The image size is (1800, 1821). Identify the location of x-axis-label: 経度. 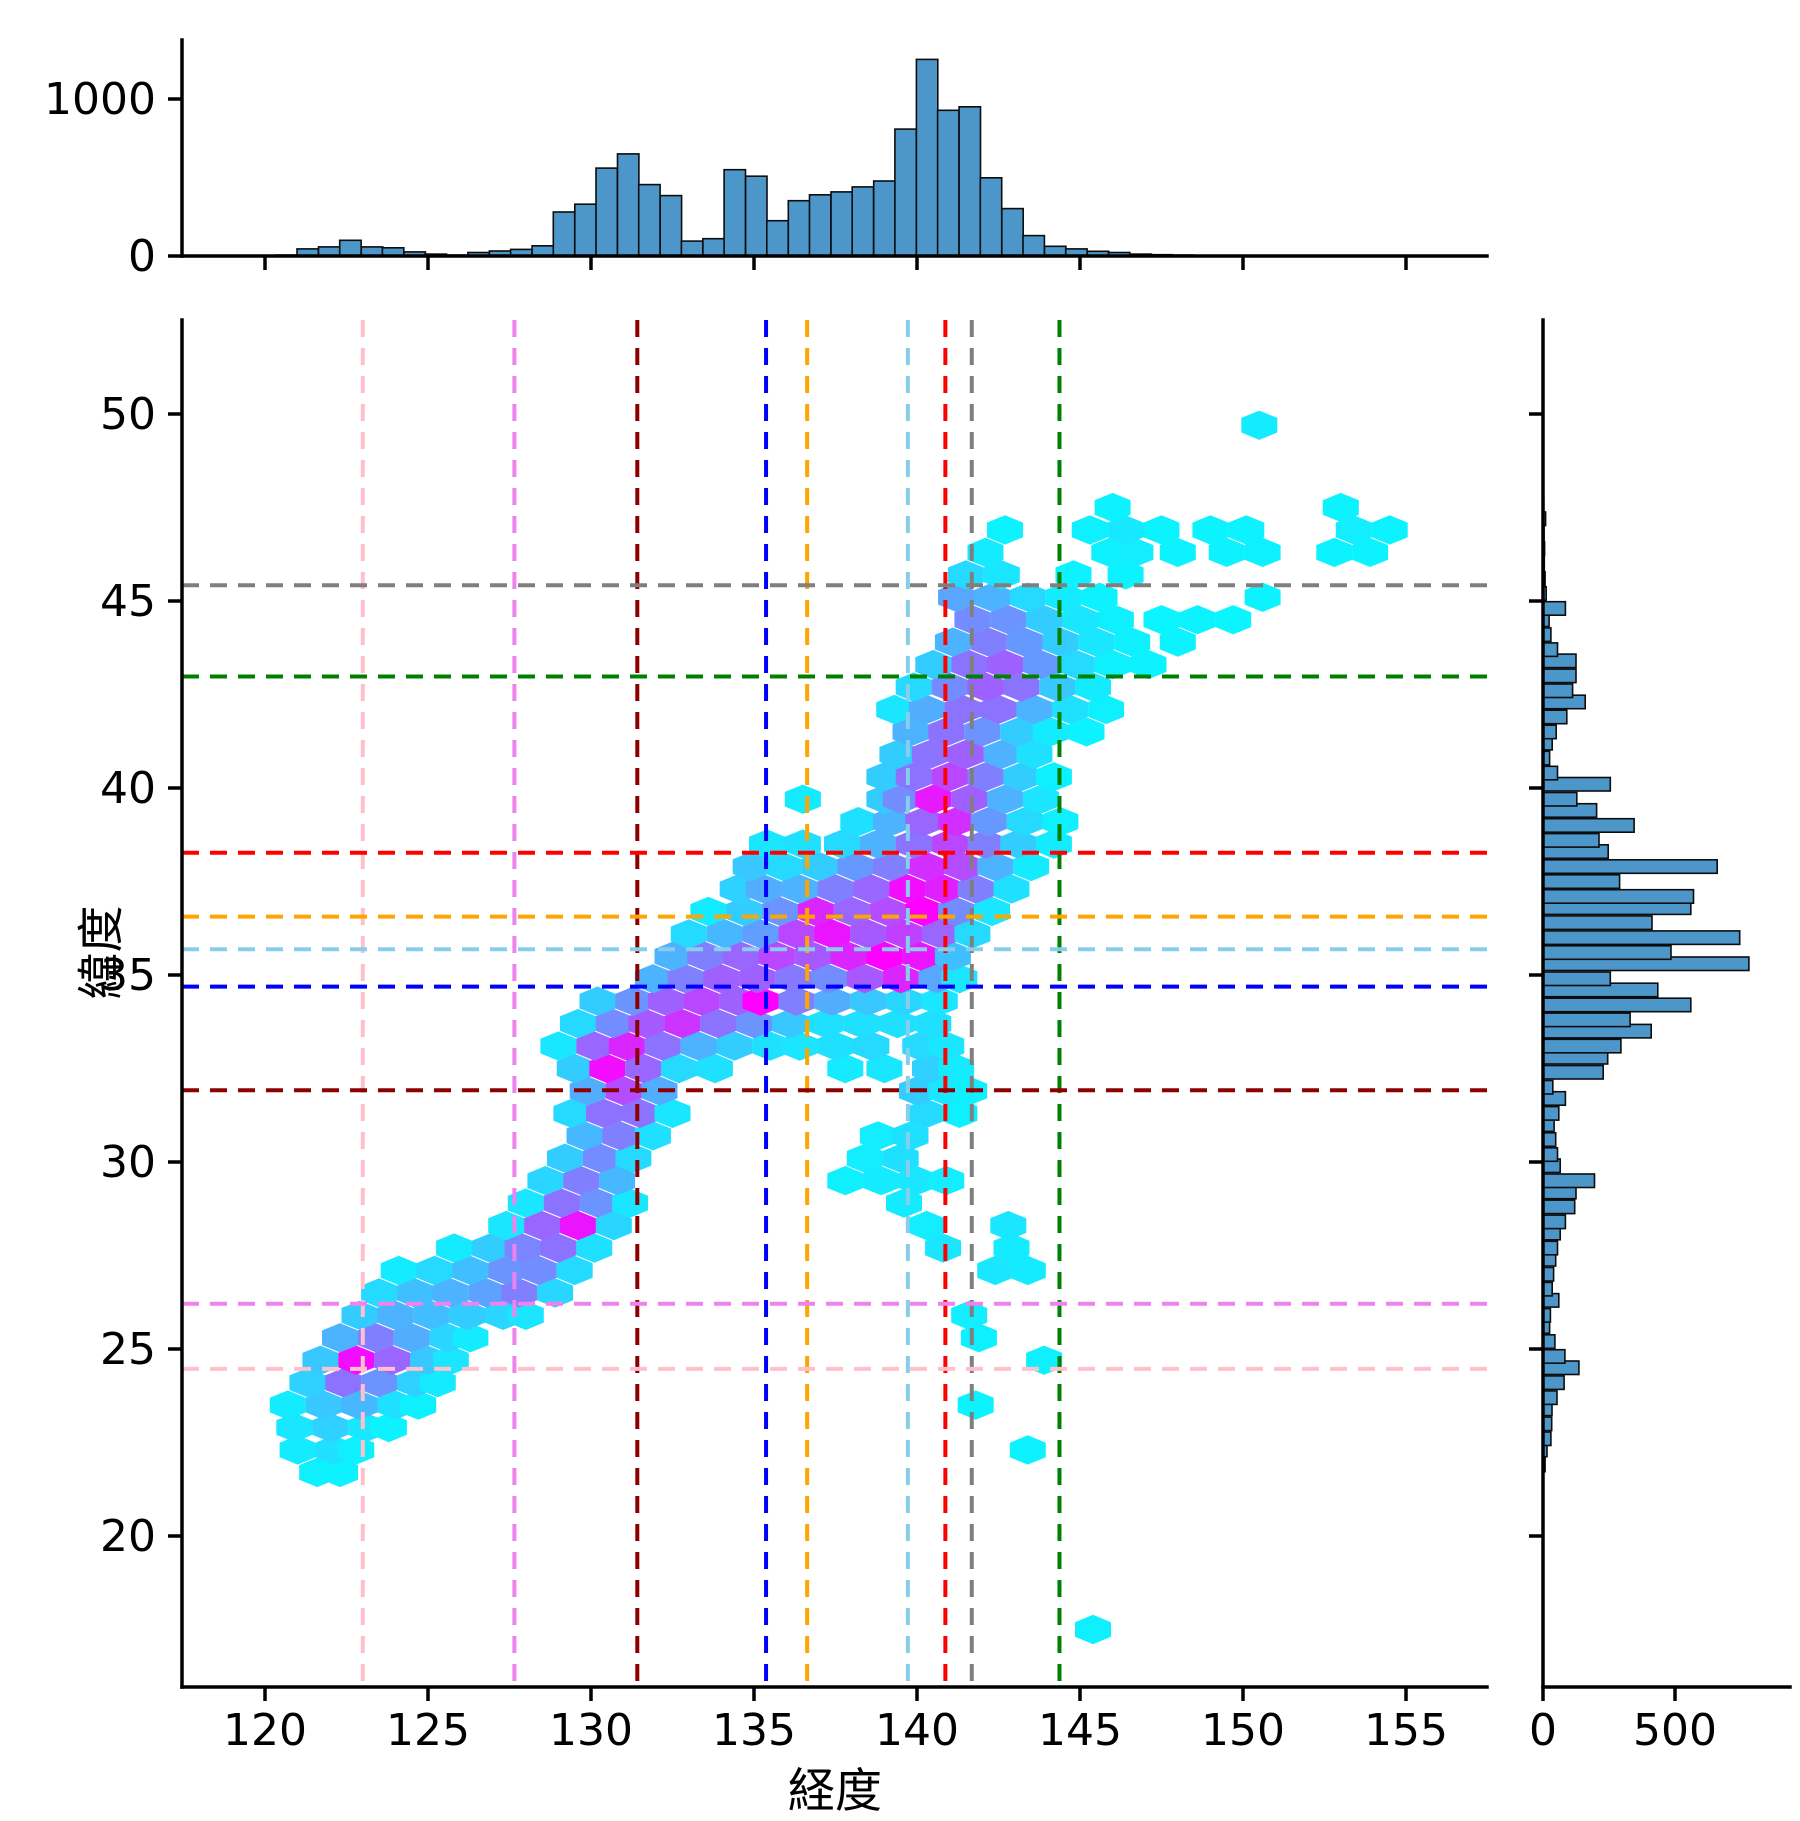
(835, 1791).